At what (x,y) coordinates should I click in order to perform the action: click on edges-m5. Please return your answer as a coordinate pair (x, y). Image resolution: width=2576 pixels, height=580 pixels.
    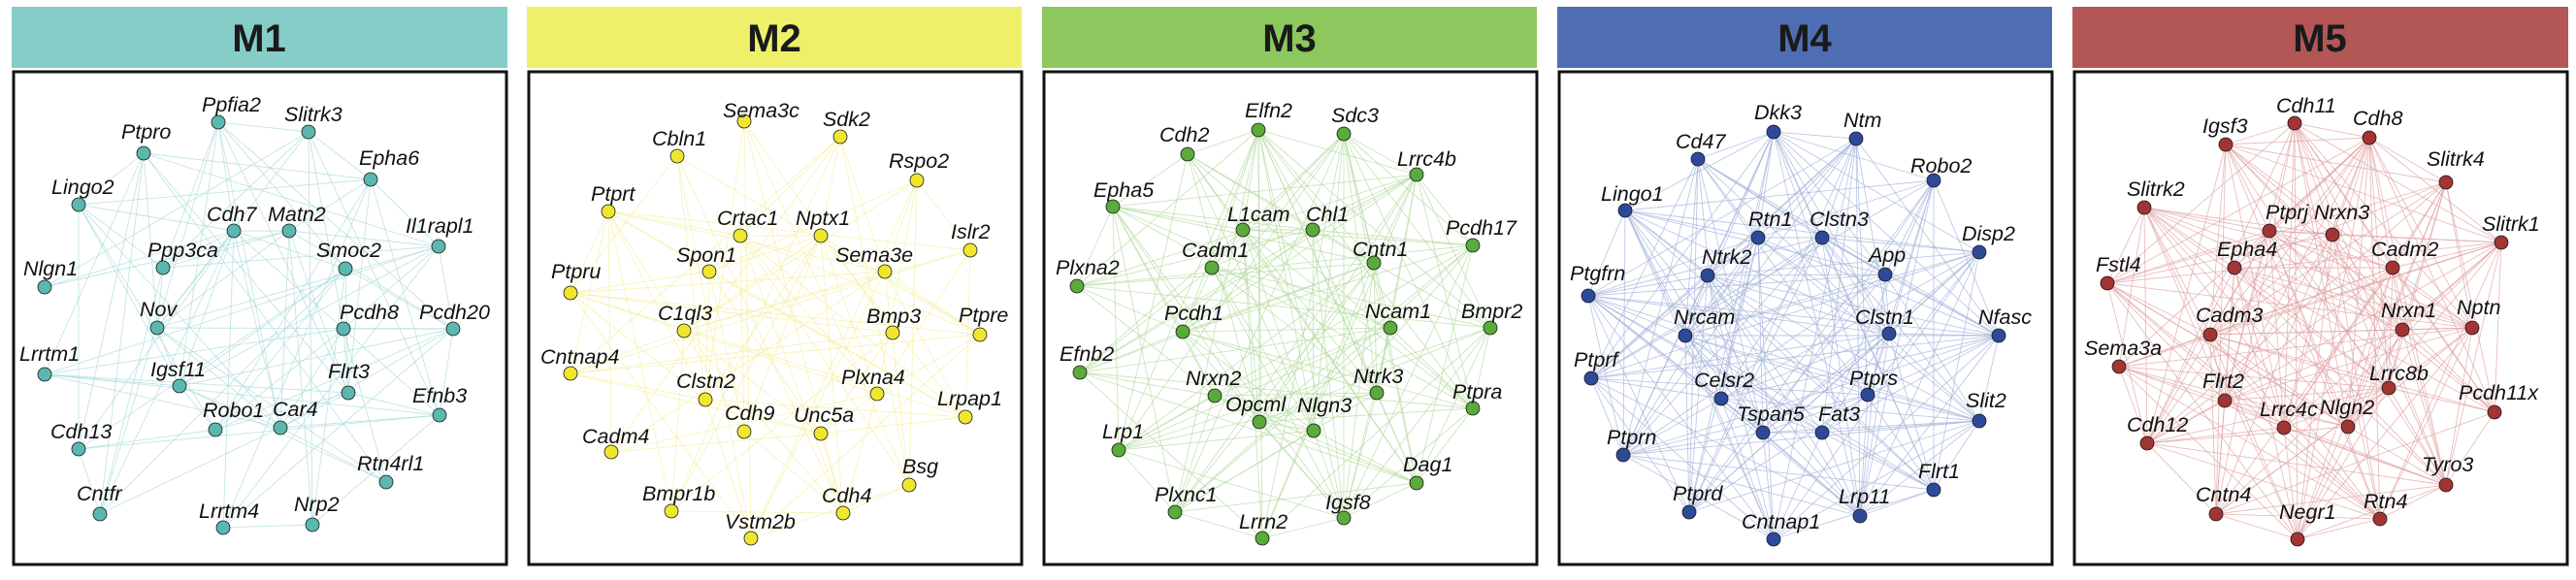
    Looking at the image, I should click on (2304, 331).